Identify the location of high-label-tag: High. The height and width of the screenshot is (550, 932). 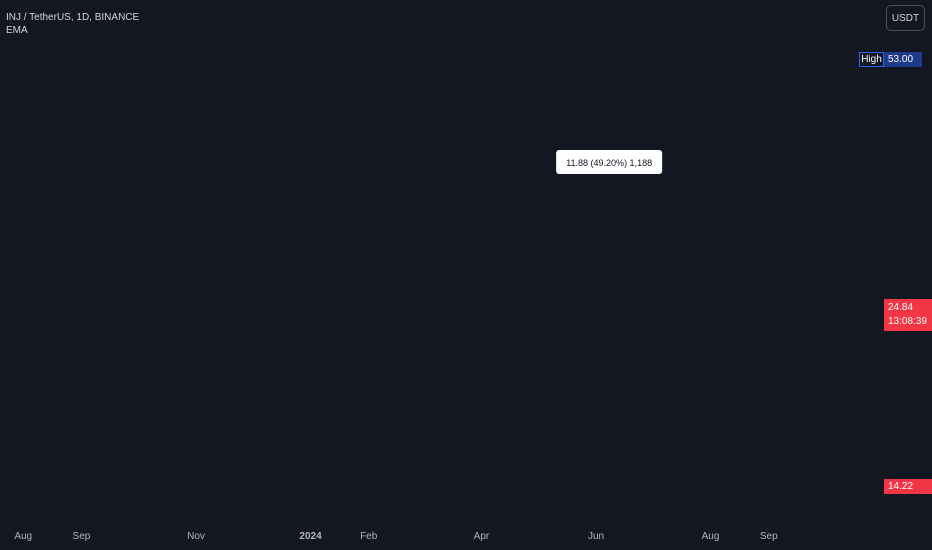
(871, 59).